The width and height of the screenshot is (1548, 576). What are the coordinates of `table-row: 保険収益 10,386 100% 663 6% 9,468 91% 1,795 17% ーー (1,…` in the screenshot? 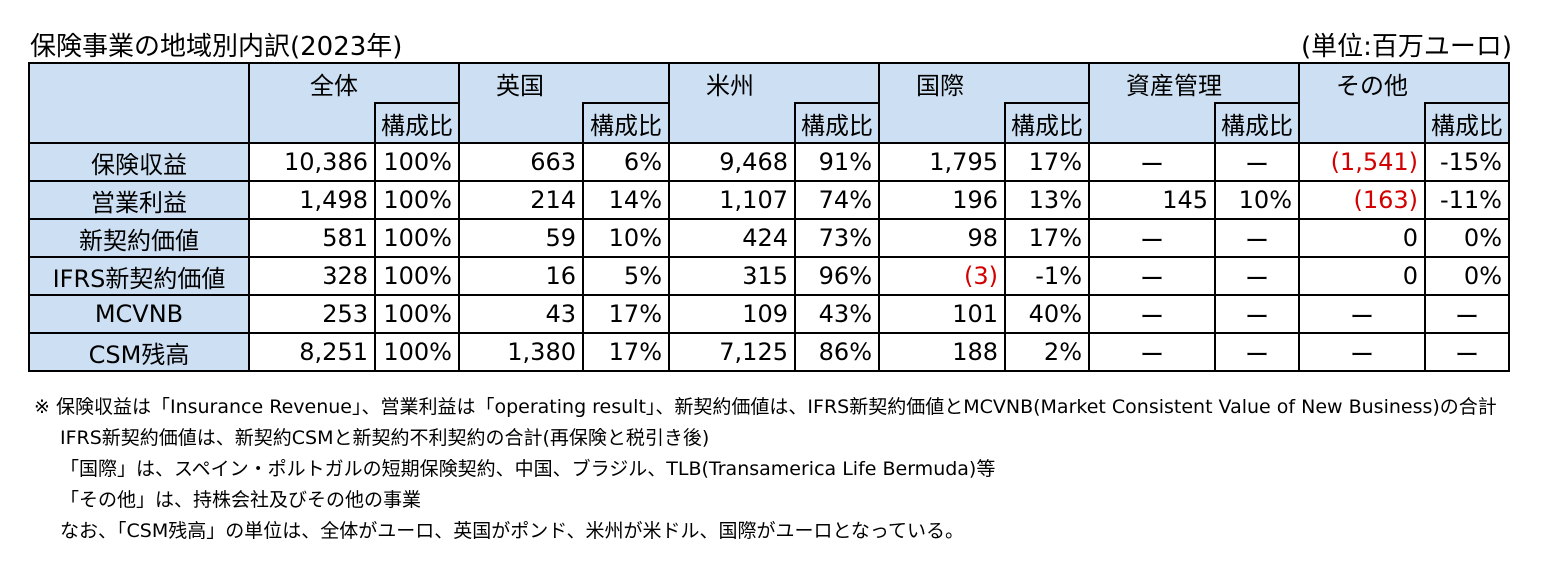 It's located at (769, 162).